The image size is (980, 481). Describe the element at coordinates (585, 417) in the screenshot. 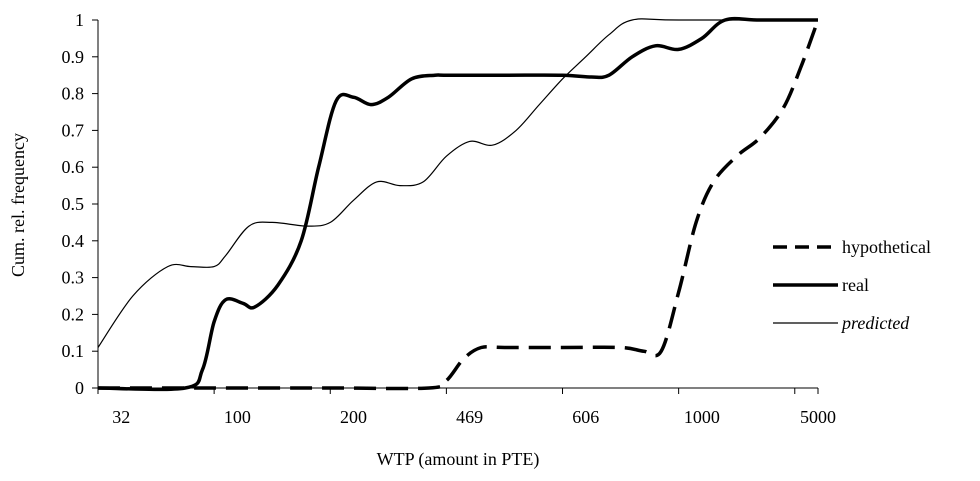

I see `x-tick-label: 606` at that location.